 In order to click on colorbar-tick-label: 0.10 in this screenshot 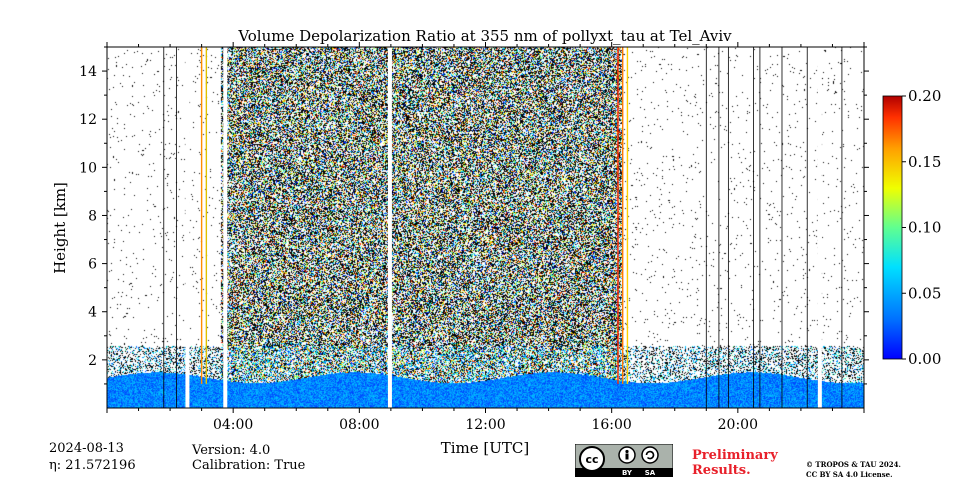, I will do `click(924, 228)`.